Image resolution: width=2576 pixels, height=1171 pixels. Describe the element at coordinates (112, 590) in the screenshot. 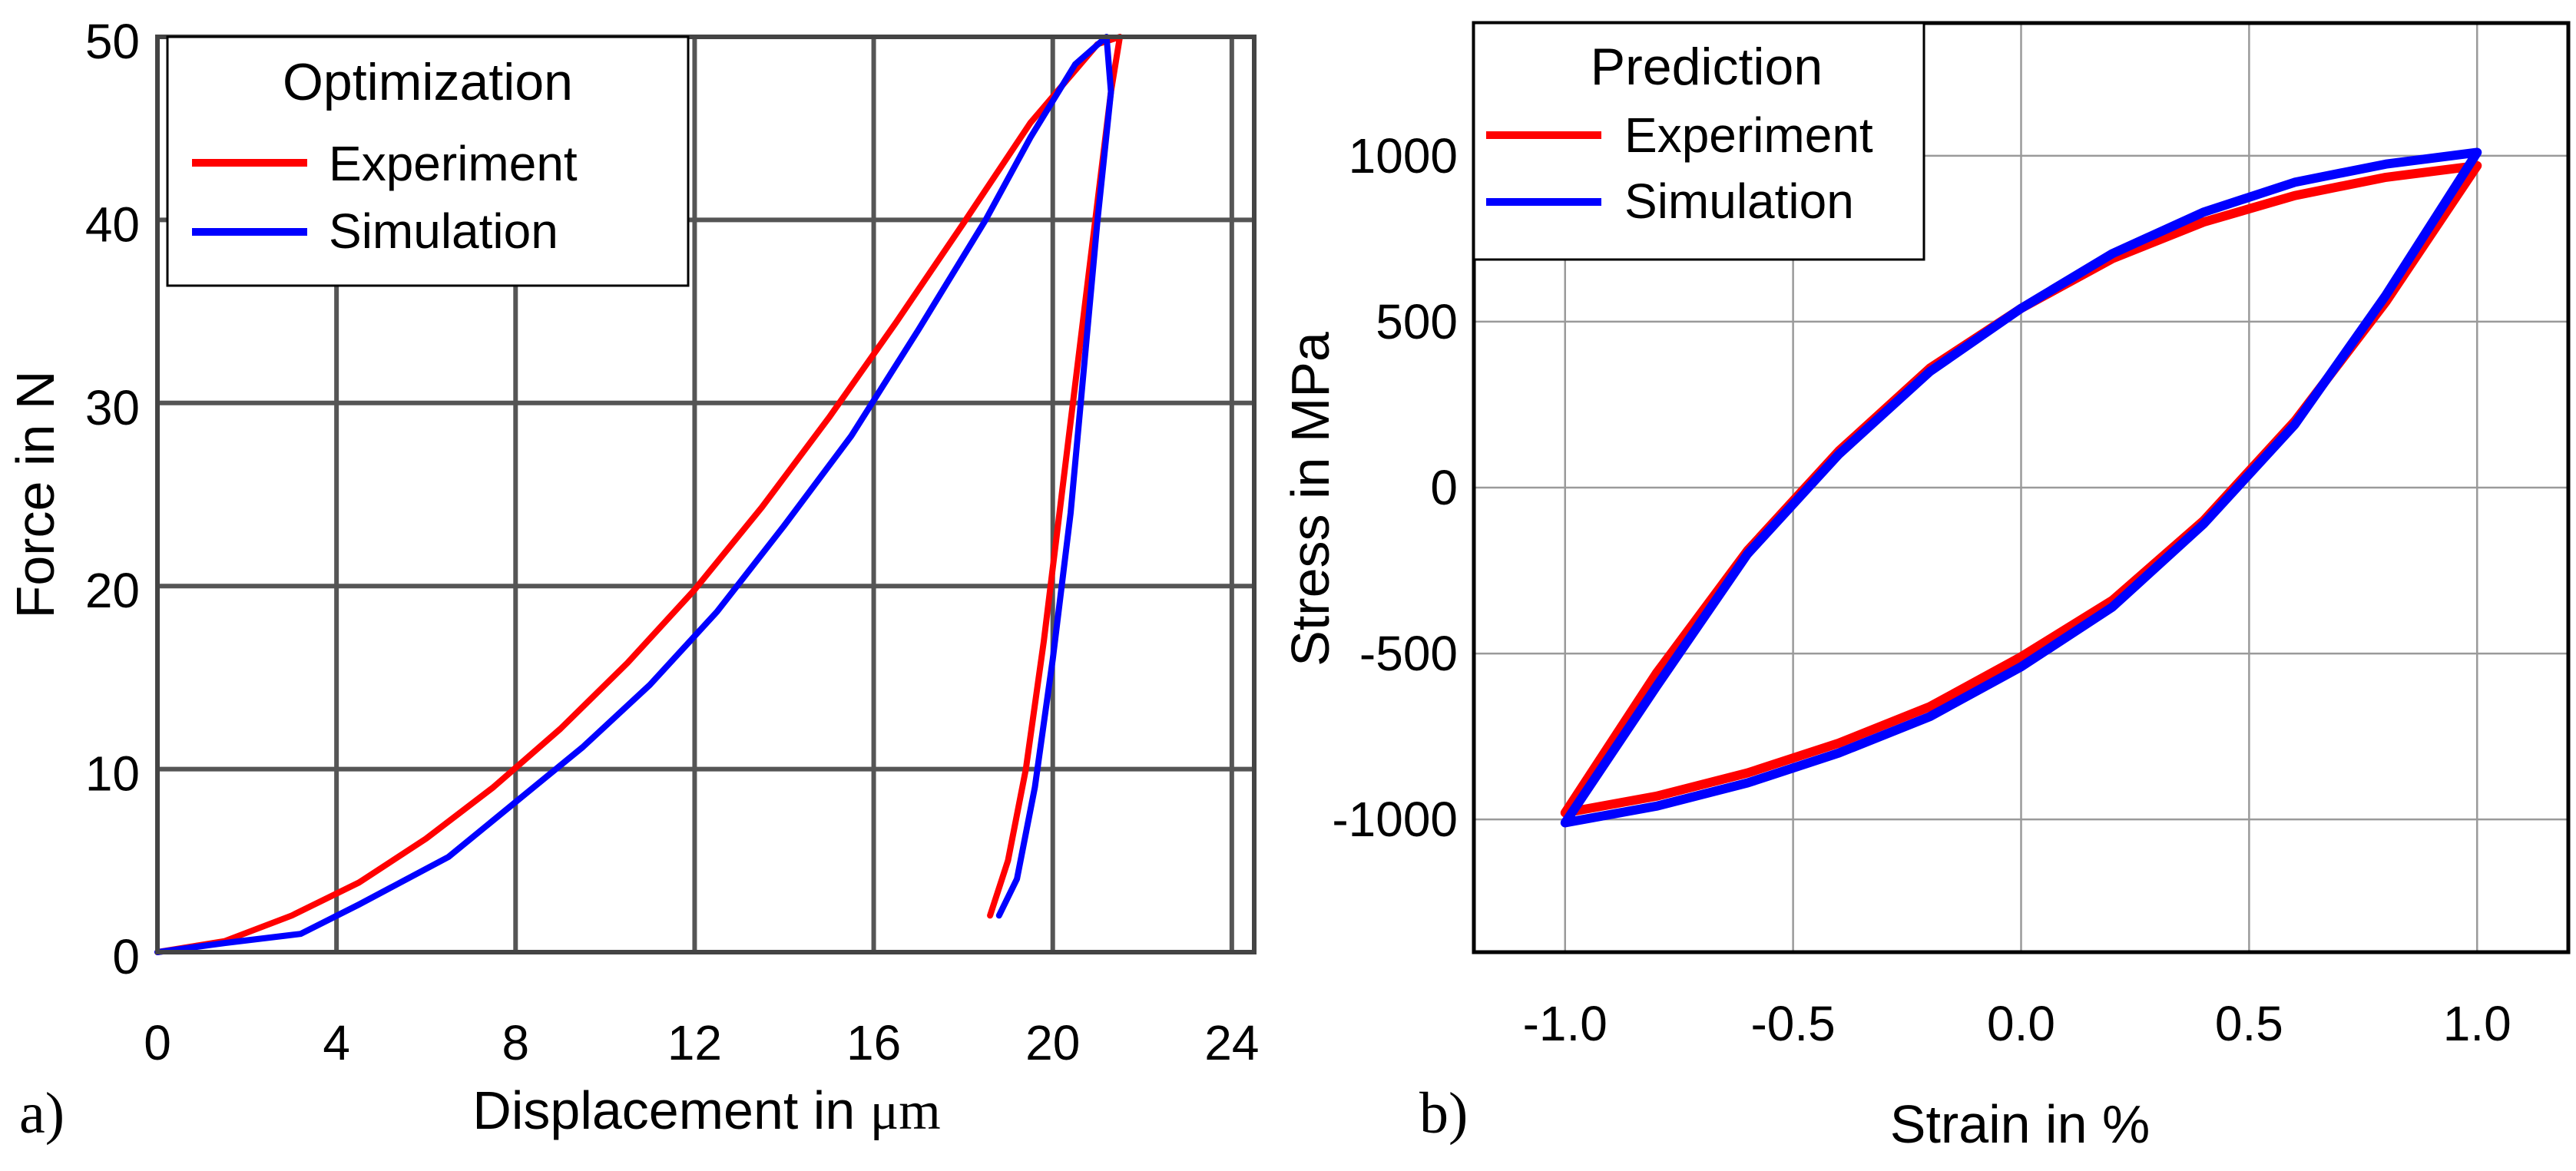

I see `y-tick-label-a: 20` at that location.